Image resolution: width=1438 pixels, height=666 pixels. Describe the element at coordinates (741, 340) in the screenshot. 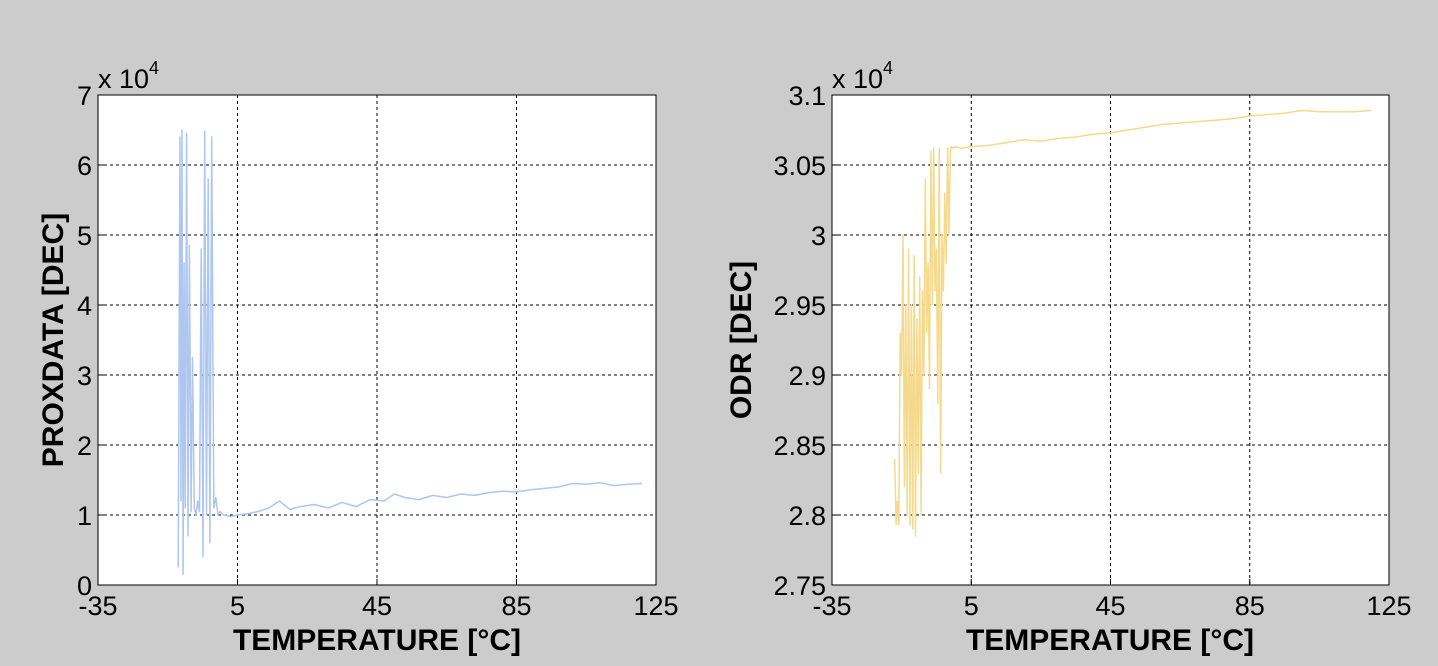

I see `y-axis-label: ODR [DEC]` at that location.